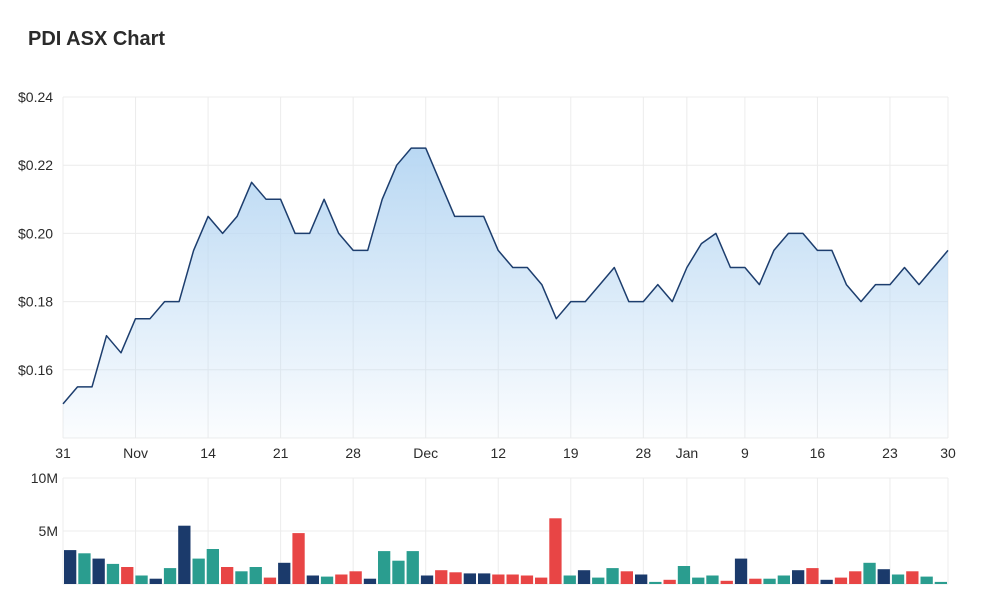 This screenshot has height=612, width=1000. I want to click on volume-y-axis: 5M 10M, so click(44, 504).